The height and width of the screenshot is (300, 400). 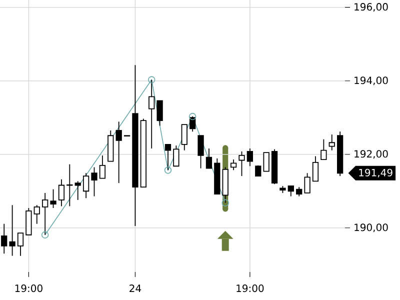 What do you see at coordinates (375, 173) in the screenshot?
I see `text: 191,49` at bounding box center [375, 173].